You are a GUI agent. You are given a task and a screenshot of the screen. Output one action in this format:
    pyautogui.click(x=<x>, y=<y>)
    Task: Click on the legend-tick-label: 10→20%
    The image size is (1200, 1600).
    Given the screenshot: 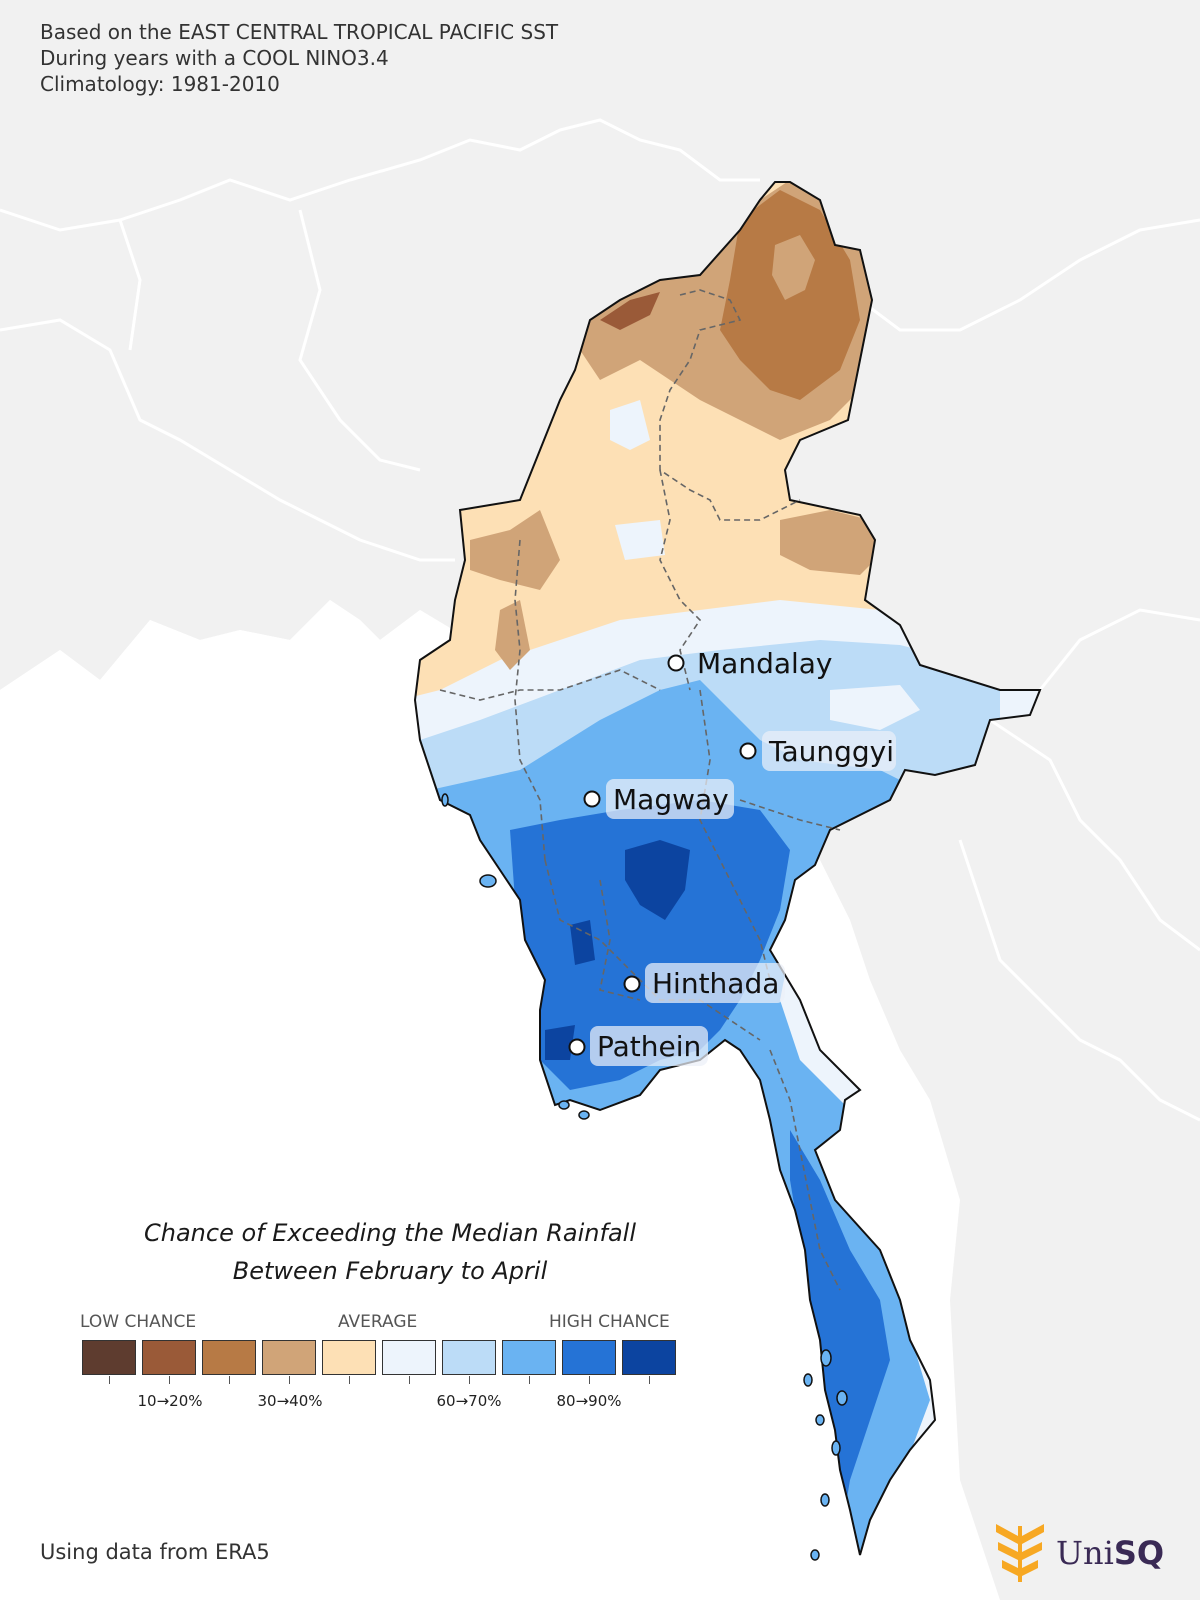 What is the action you would take?
    pyautogui.click(x=170, y=1401)
    